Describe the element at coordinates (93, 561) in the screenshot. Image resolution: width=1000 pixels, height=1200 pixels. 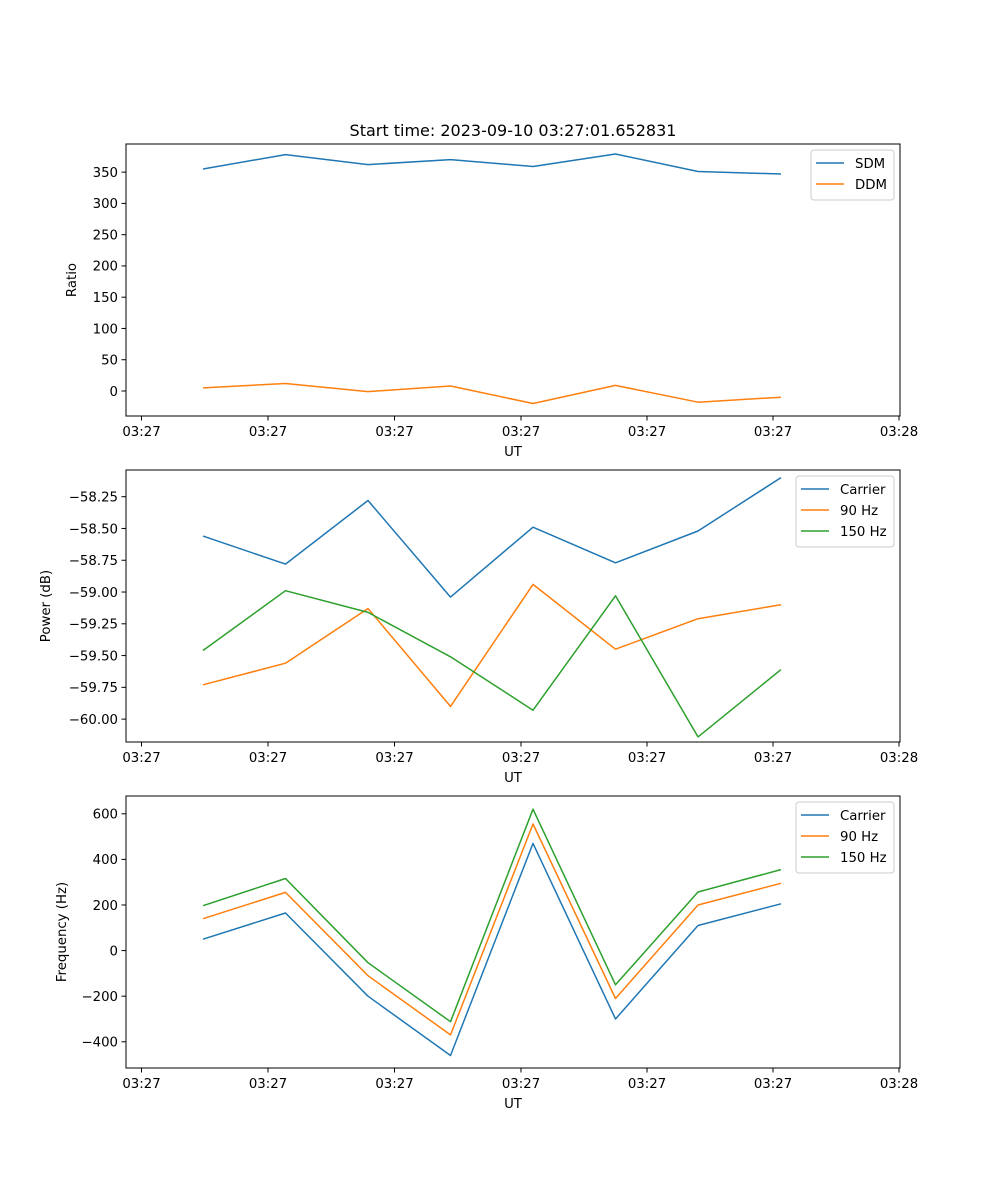
I see `y-tick-label: −58.75` at that location.